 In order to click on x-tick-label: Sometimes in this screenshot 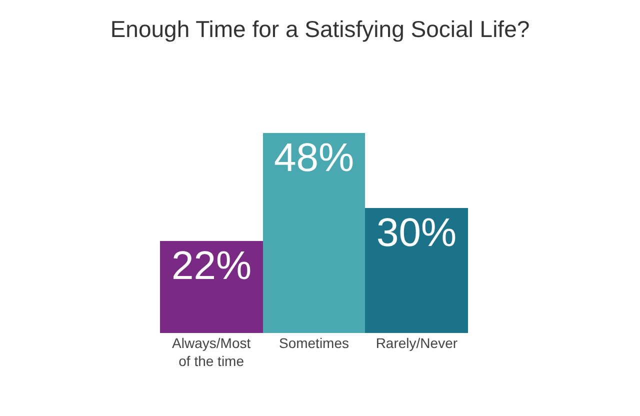, I will do `click(314, 343)`.